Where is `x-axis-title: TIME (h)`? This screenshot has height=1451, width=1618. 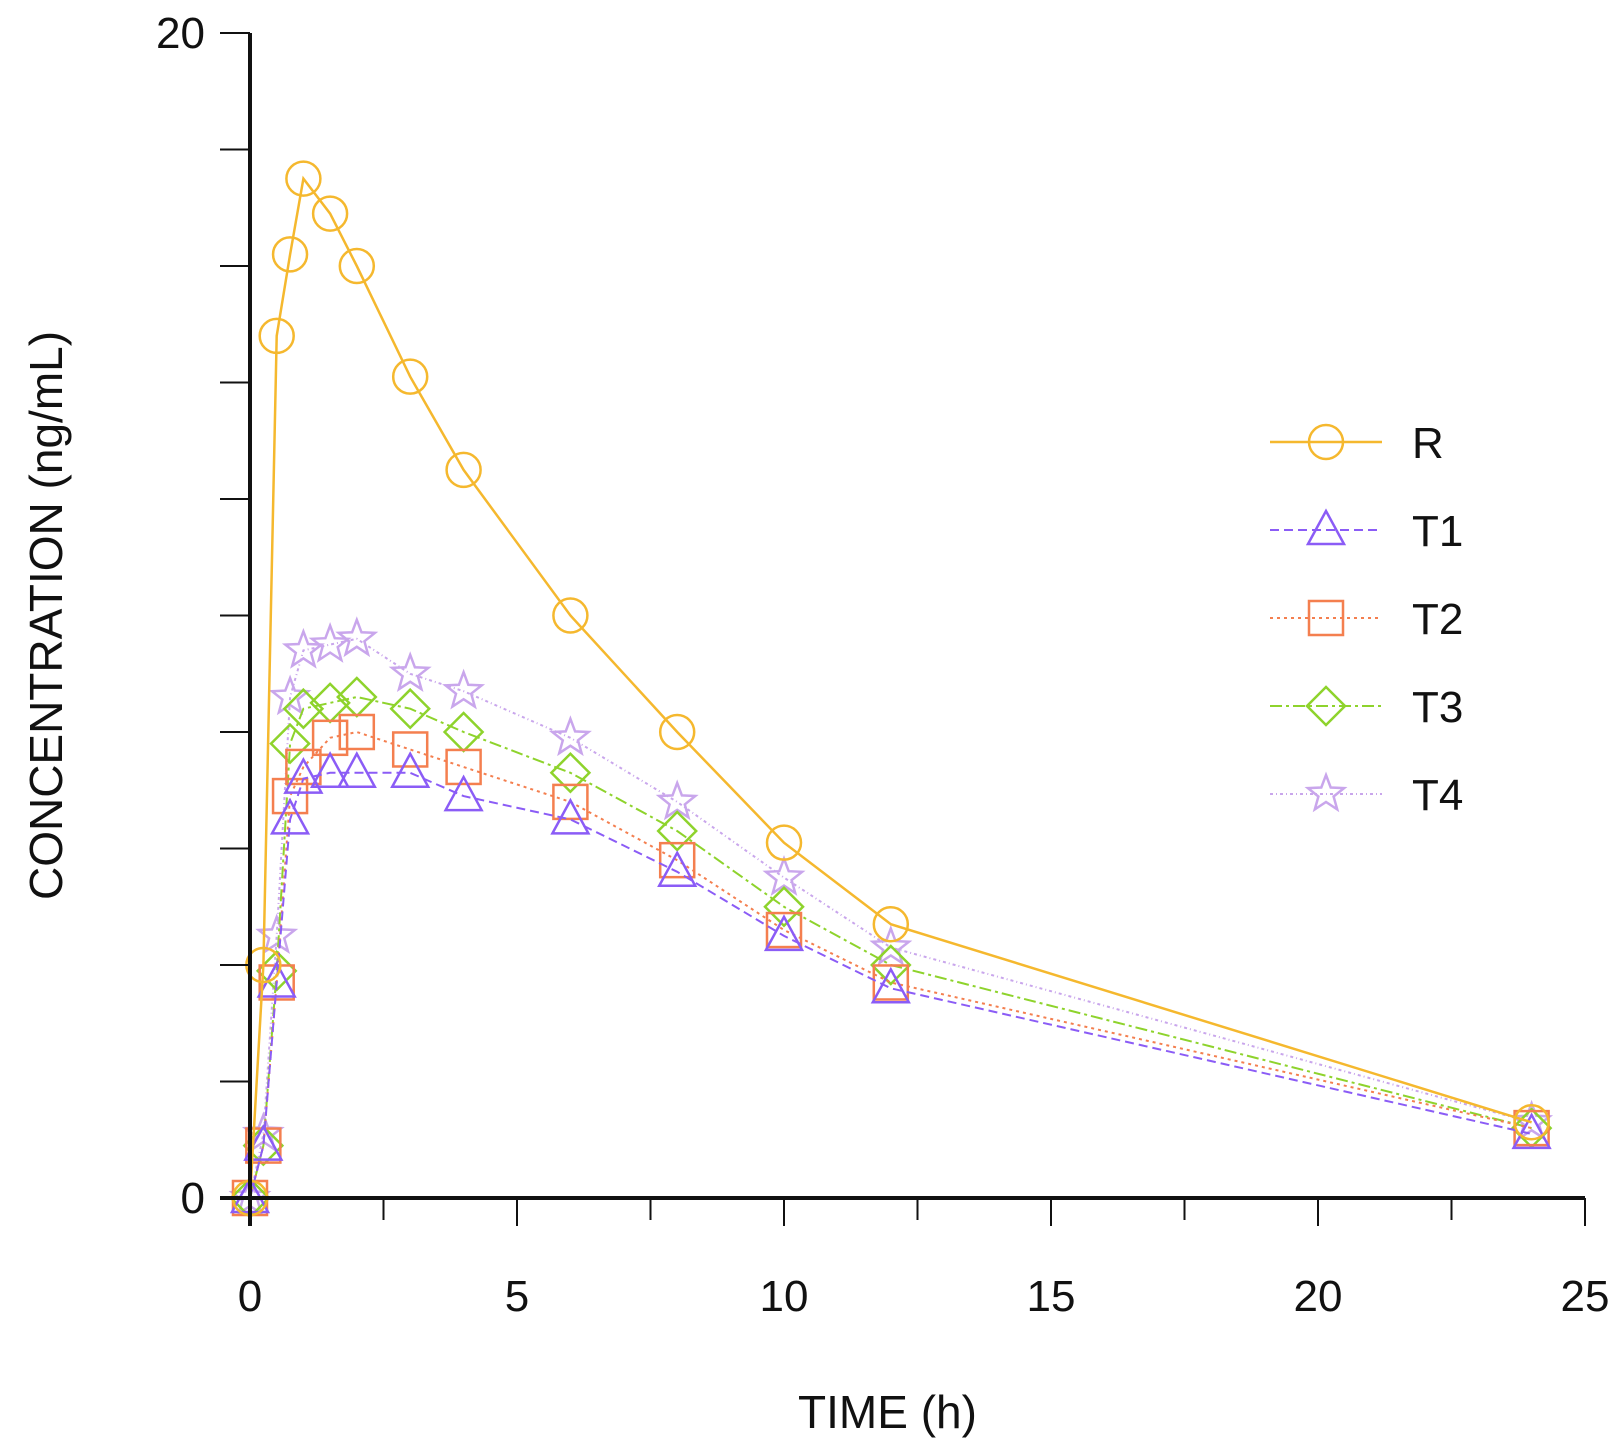
x-axis-title: TIME (h) is located at coordinates (887, 1412).